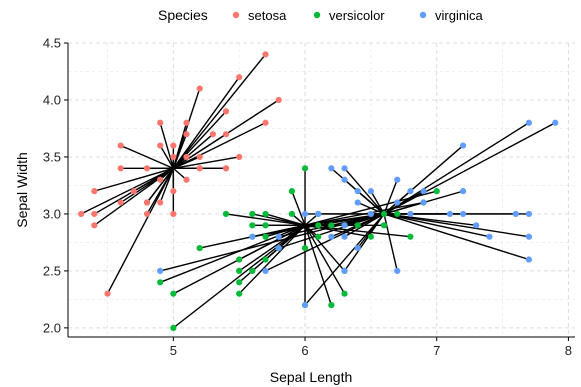 This screenshot has height=387, width=581. Describe the element at coordinates (568, 350) in the screenshot. I see `x-tick-label: 8` at that location.